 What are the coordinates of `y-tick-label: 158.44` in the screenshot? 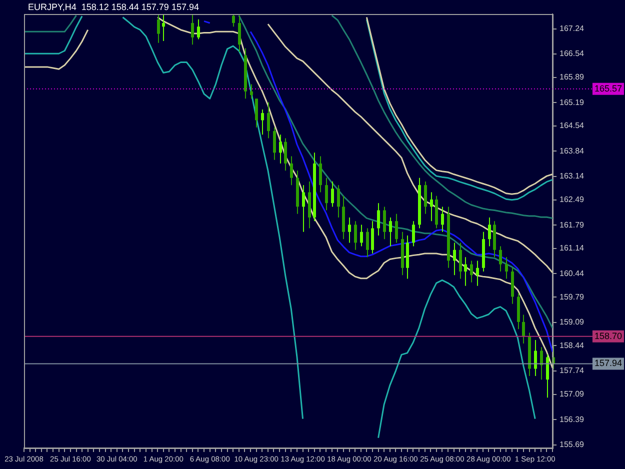 It's located at (572, 345).